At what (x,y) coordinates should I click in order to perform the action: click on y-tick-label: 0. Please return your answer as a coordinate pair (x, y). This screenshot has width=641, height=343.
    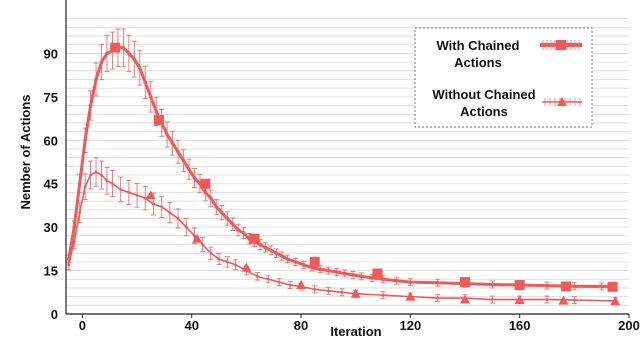
    Looking at the image, I should click on (54, 314).